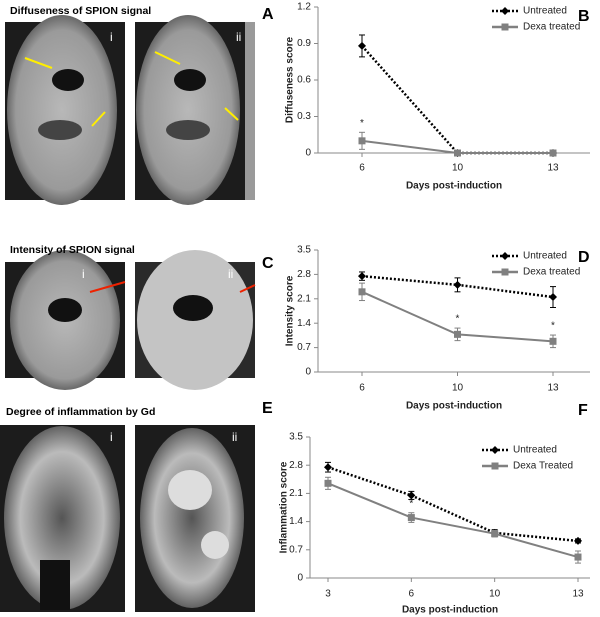  Describe the element at coordinates (584, 16) in the screenshot. I see `panel-letter: B` at that location.